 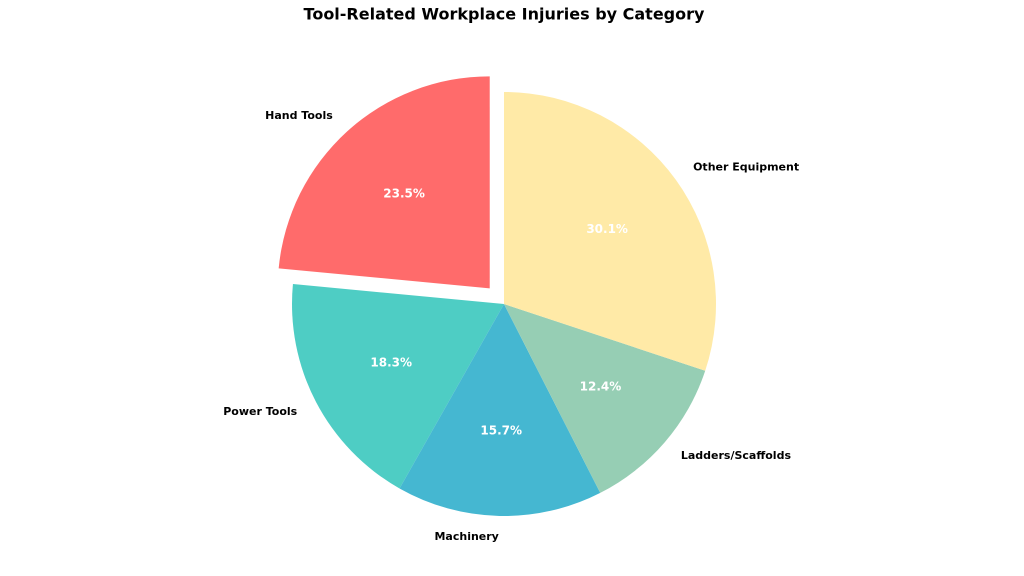 I want to click on slice-label: Other Equipment, so click(x=746, y=167).